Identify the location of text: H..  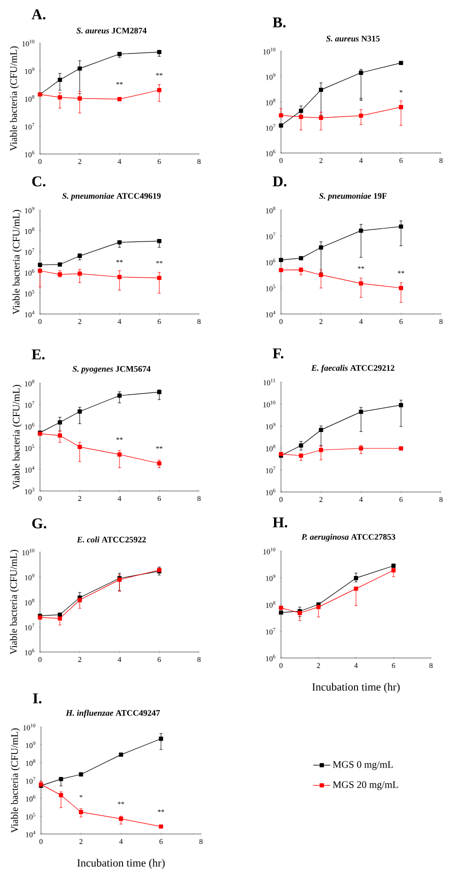
(280, 522).